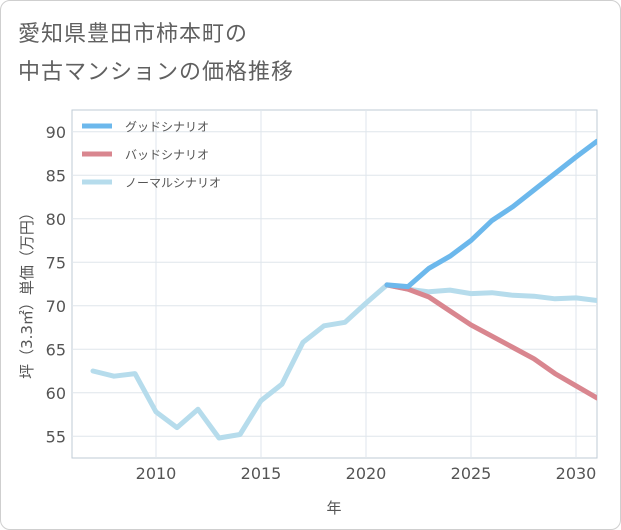 This screenshot has width=621, height=530. Describe the element at coordinates (576, 473) in the screenshot. I see `x-tick-label: 2030` at that location.